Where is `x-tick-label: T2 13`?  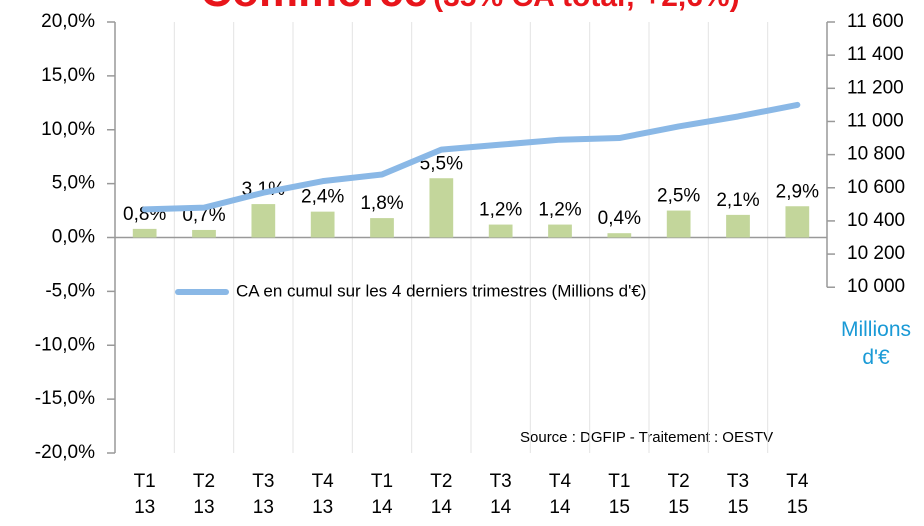
x-tick-label: T2 13 is located at coordinates (204, 494).